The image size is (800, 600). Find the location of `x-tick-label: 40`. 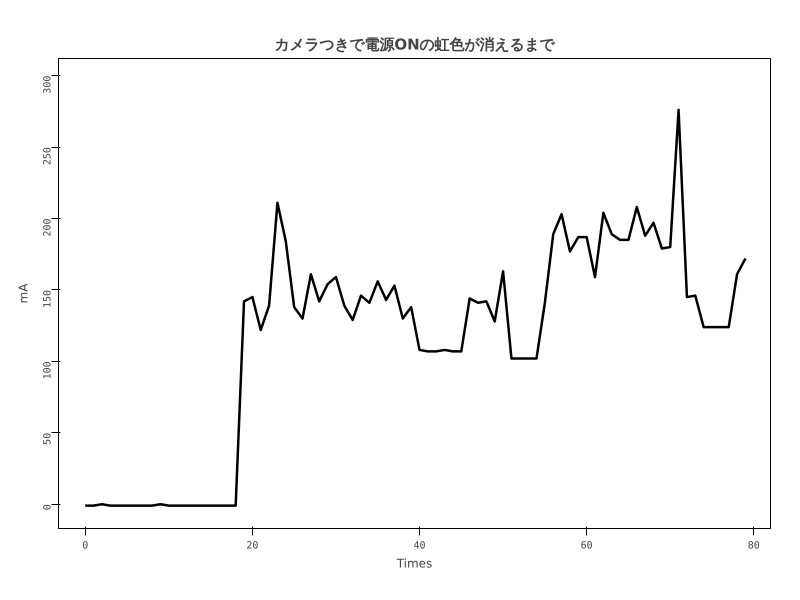

x-tick-label: 40 is located at coordinates (419, 546).